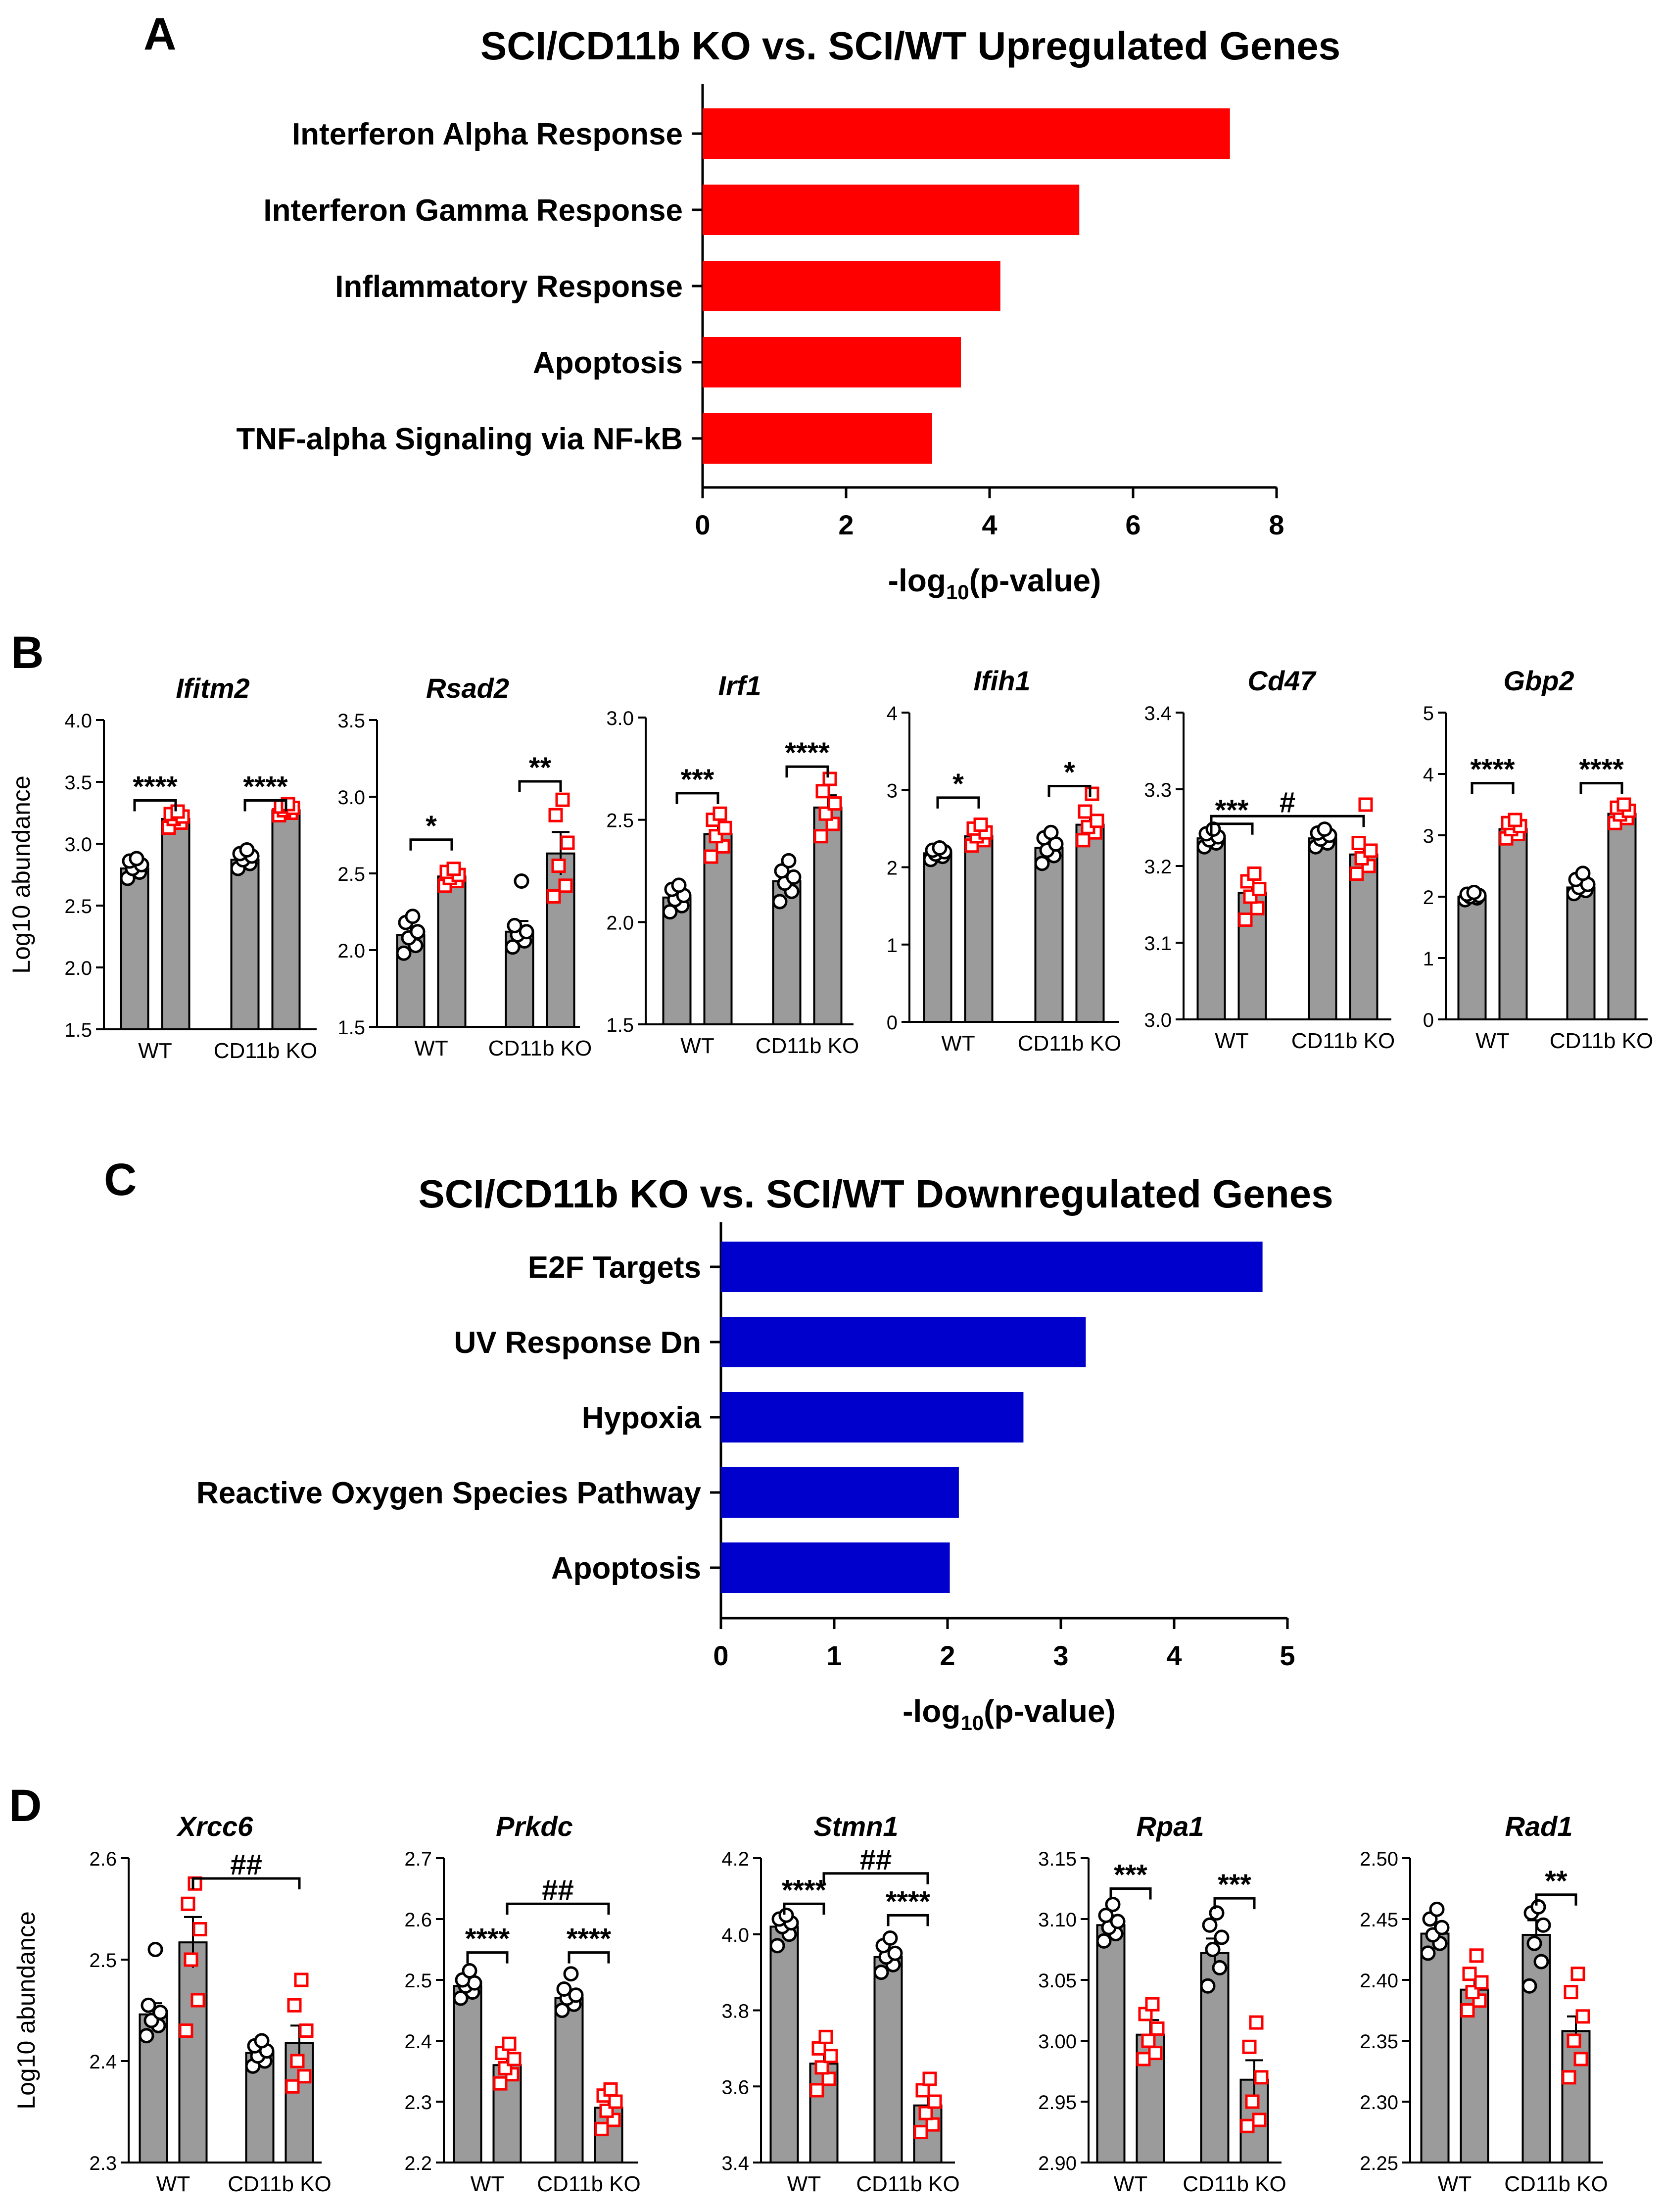 This screenshot has height=2212, width=1663. I want to click on x-tick-label: 3, so click(1060, 1655).